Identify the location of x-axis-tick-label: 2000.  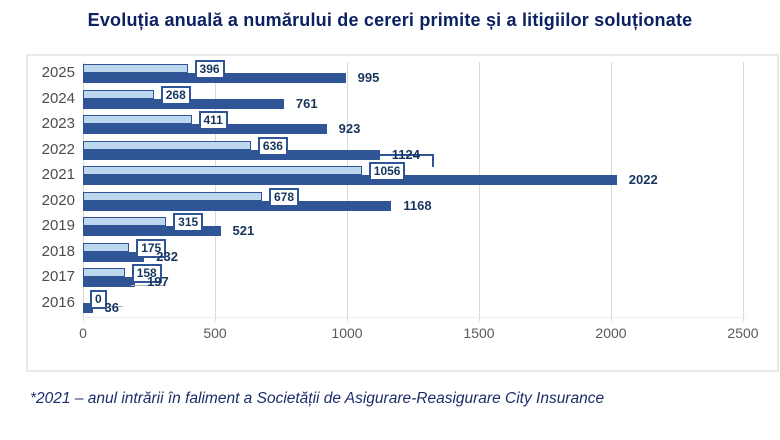
(611, 333).